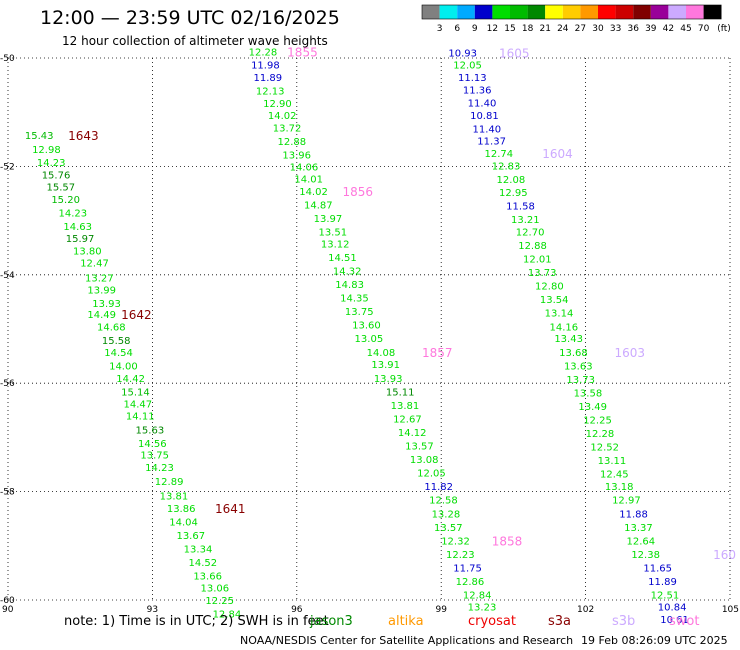 This screenshot has width=740, height=650. I want to click on swh-point-label: 12.32, so click(455, 541).